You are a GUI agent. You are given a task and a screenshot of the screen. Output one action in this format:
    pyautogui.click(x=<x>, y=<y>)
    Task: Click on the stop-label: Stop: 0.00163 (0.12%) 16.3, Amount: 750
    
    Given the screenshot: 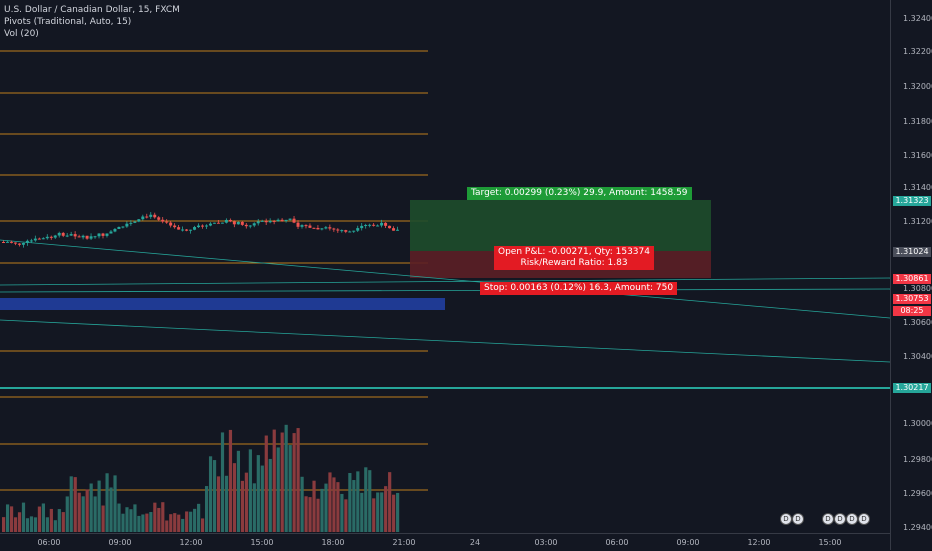 What is the action you would take?
    pyautogui.click(x=579, y=288)
    